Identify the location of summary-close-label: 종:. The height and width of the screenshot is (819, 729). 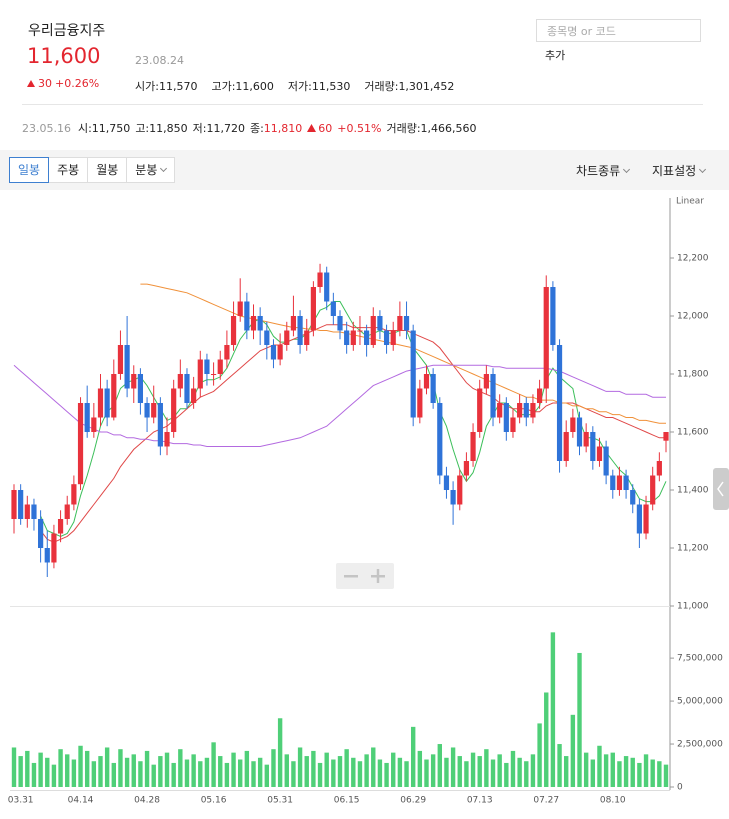
(256, 128).